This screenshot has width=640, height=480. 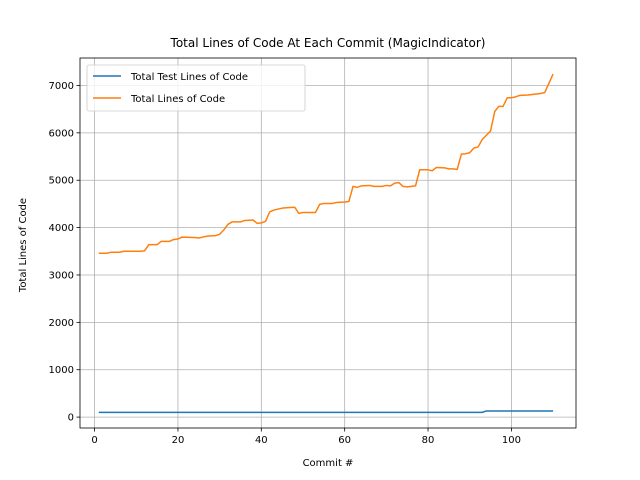 What do you see at coordinates (61, 181) in the screenshot?
I see `y-tick-label: 5000` at bounding box center [61, 181].